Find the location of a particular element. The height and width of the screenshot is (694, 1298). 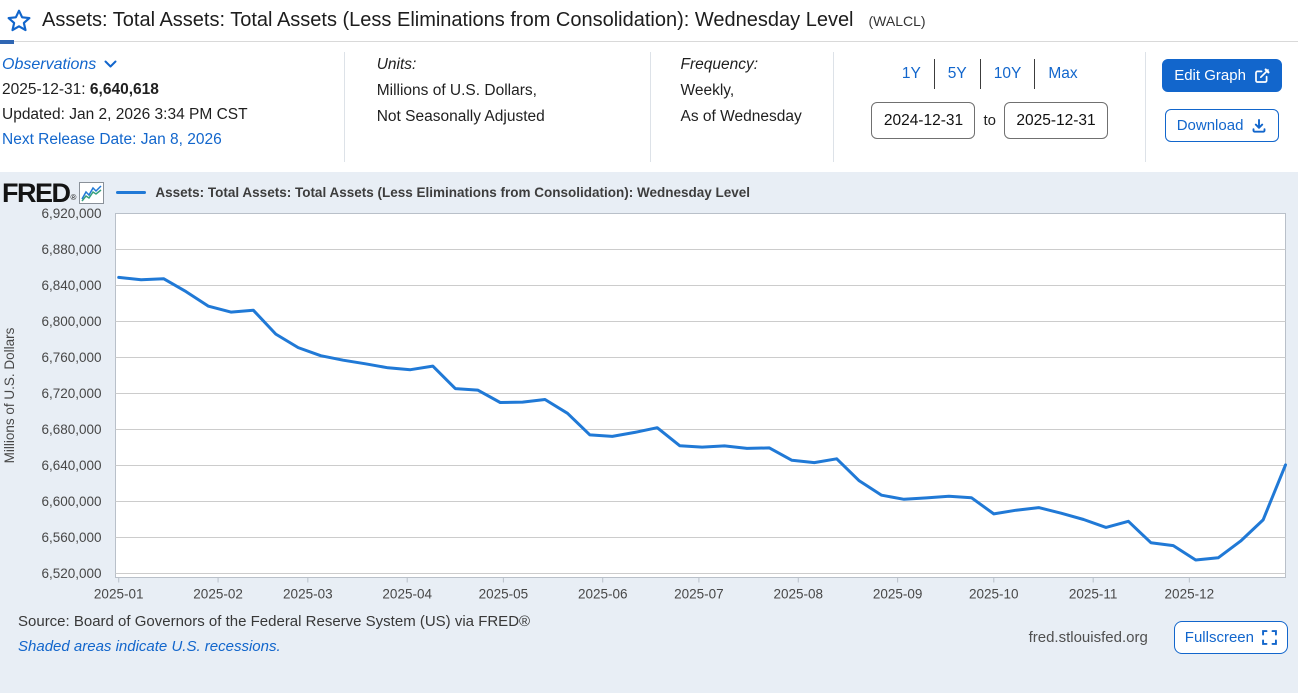

recessions-link: Shaded areas indicate U.S. recessions. is located at coordinates (149, 646).